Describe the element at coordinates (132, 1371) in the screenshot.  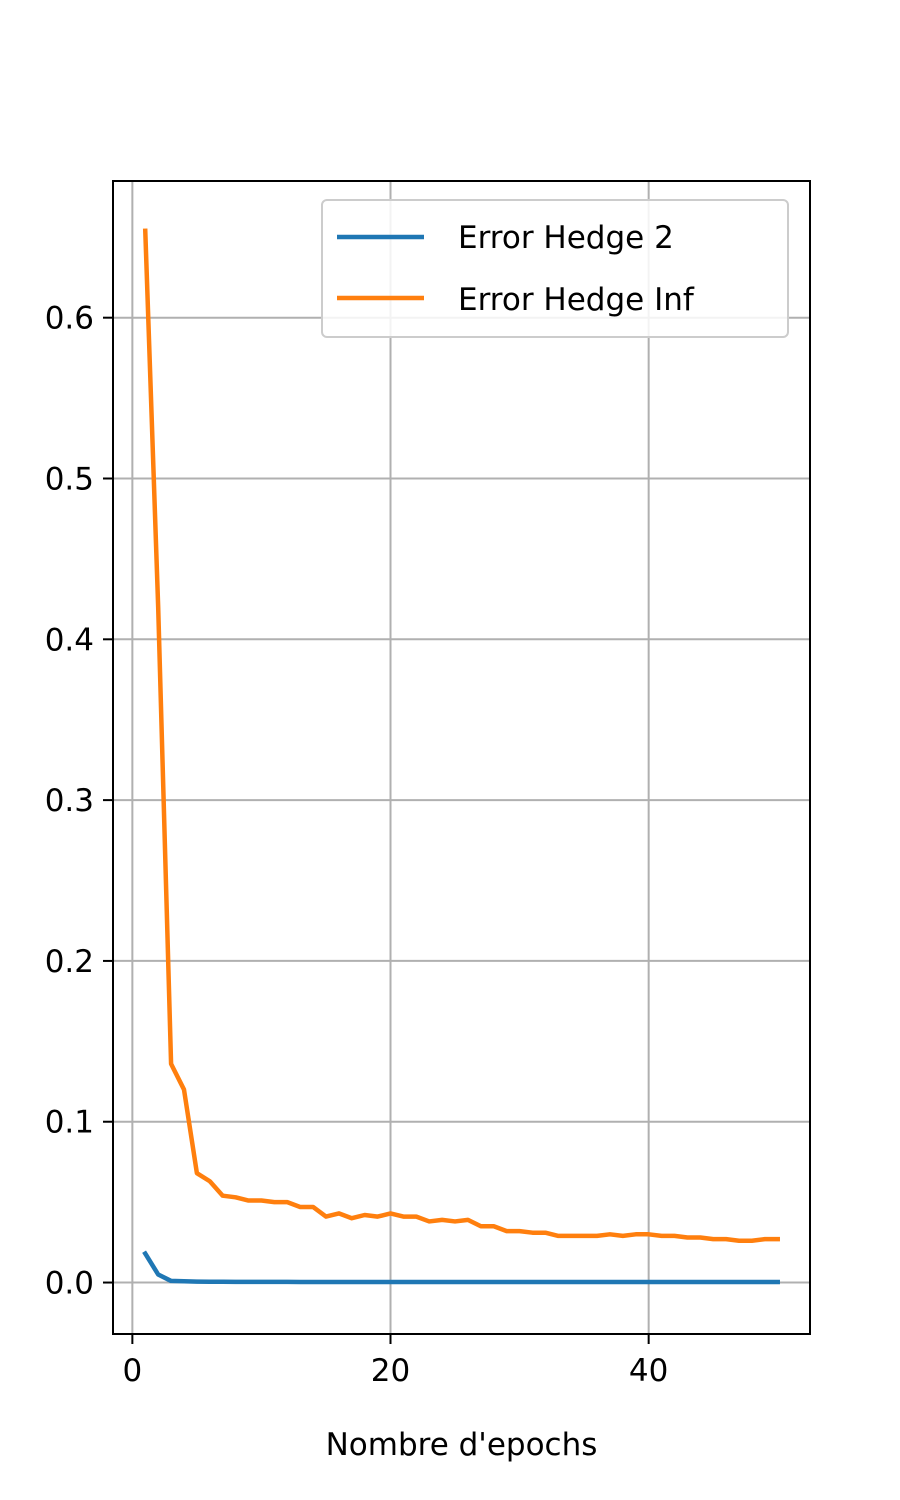
I see `x-tick-label: 0` at that location.